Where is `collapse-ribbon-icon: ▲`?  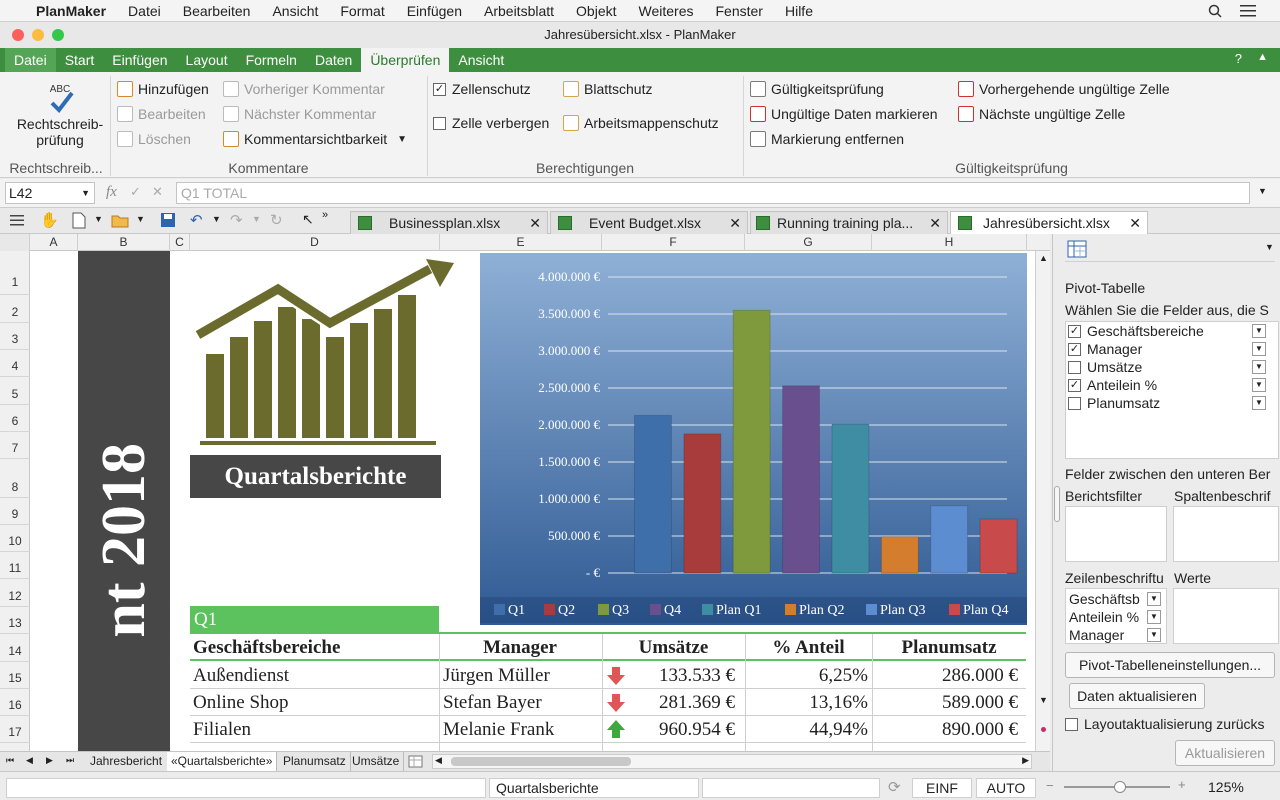
collapse-ribbon-icon: ▲ is located at coordinates (1262, 57).